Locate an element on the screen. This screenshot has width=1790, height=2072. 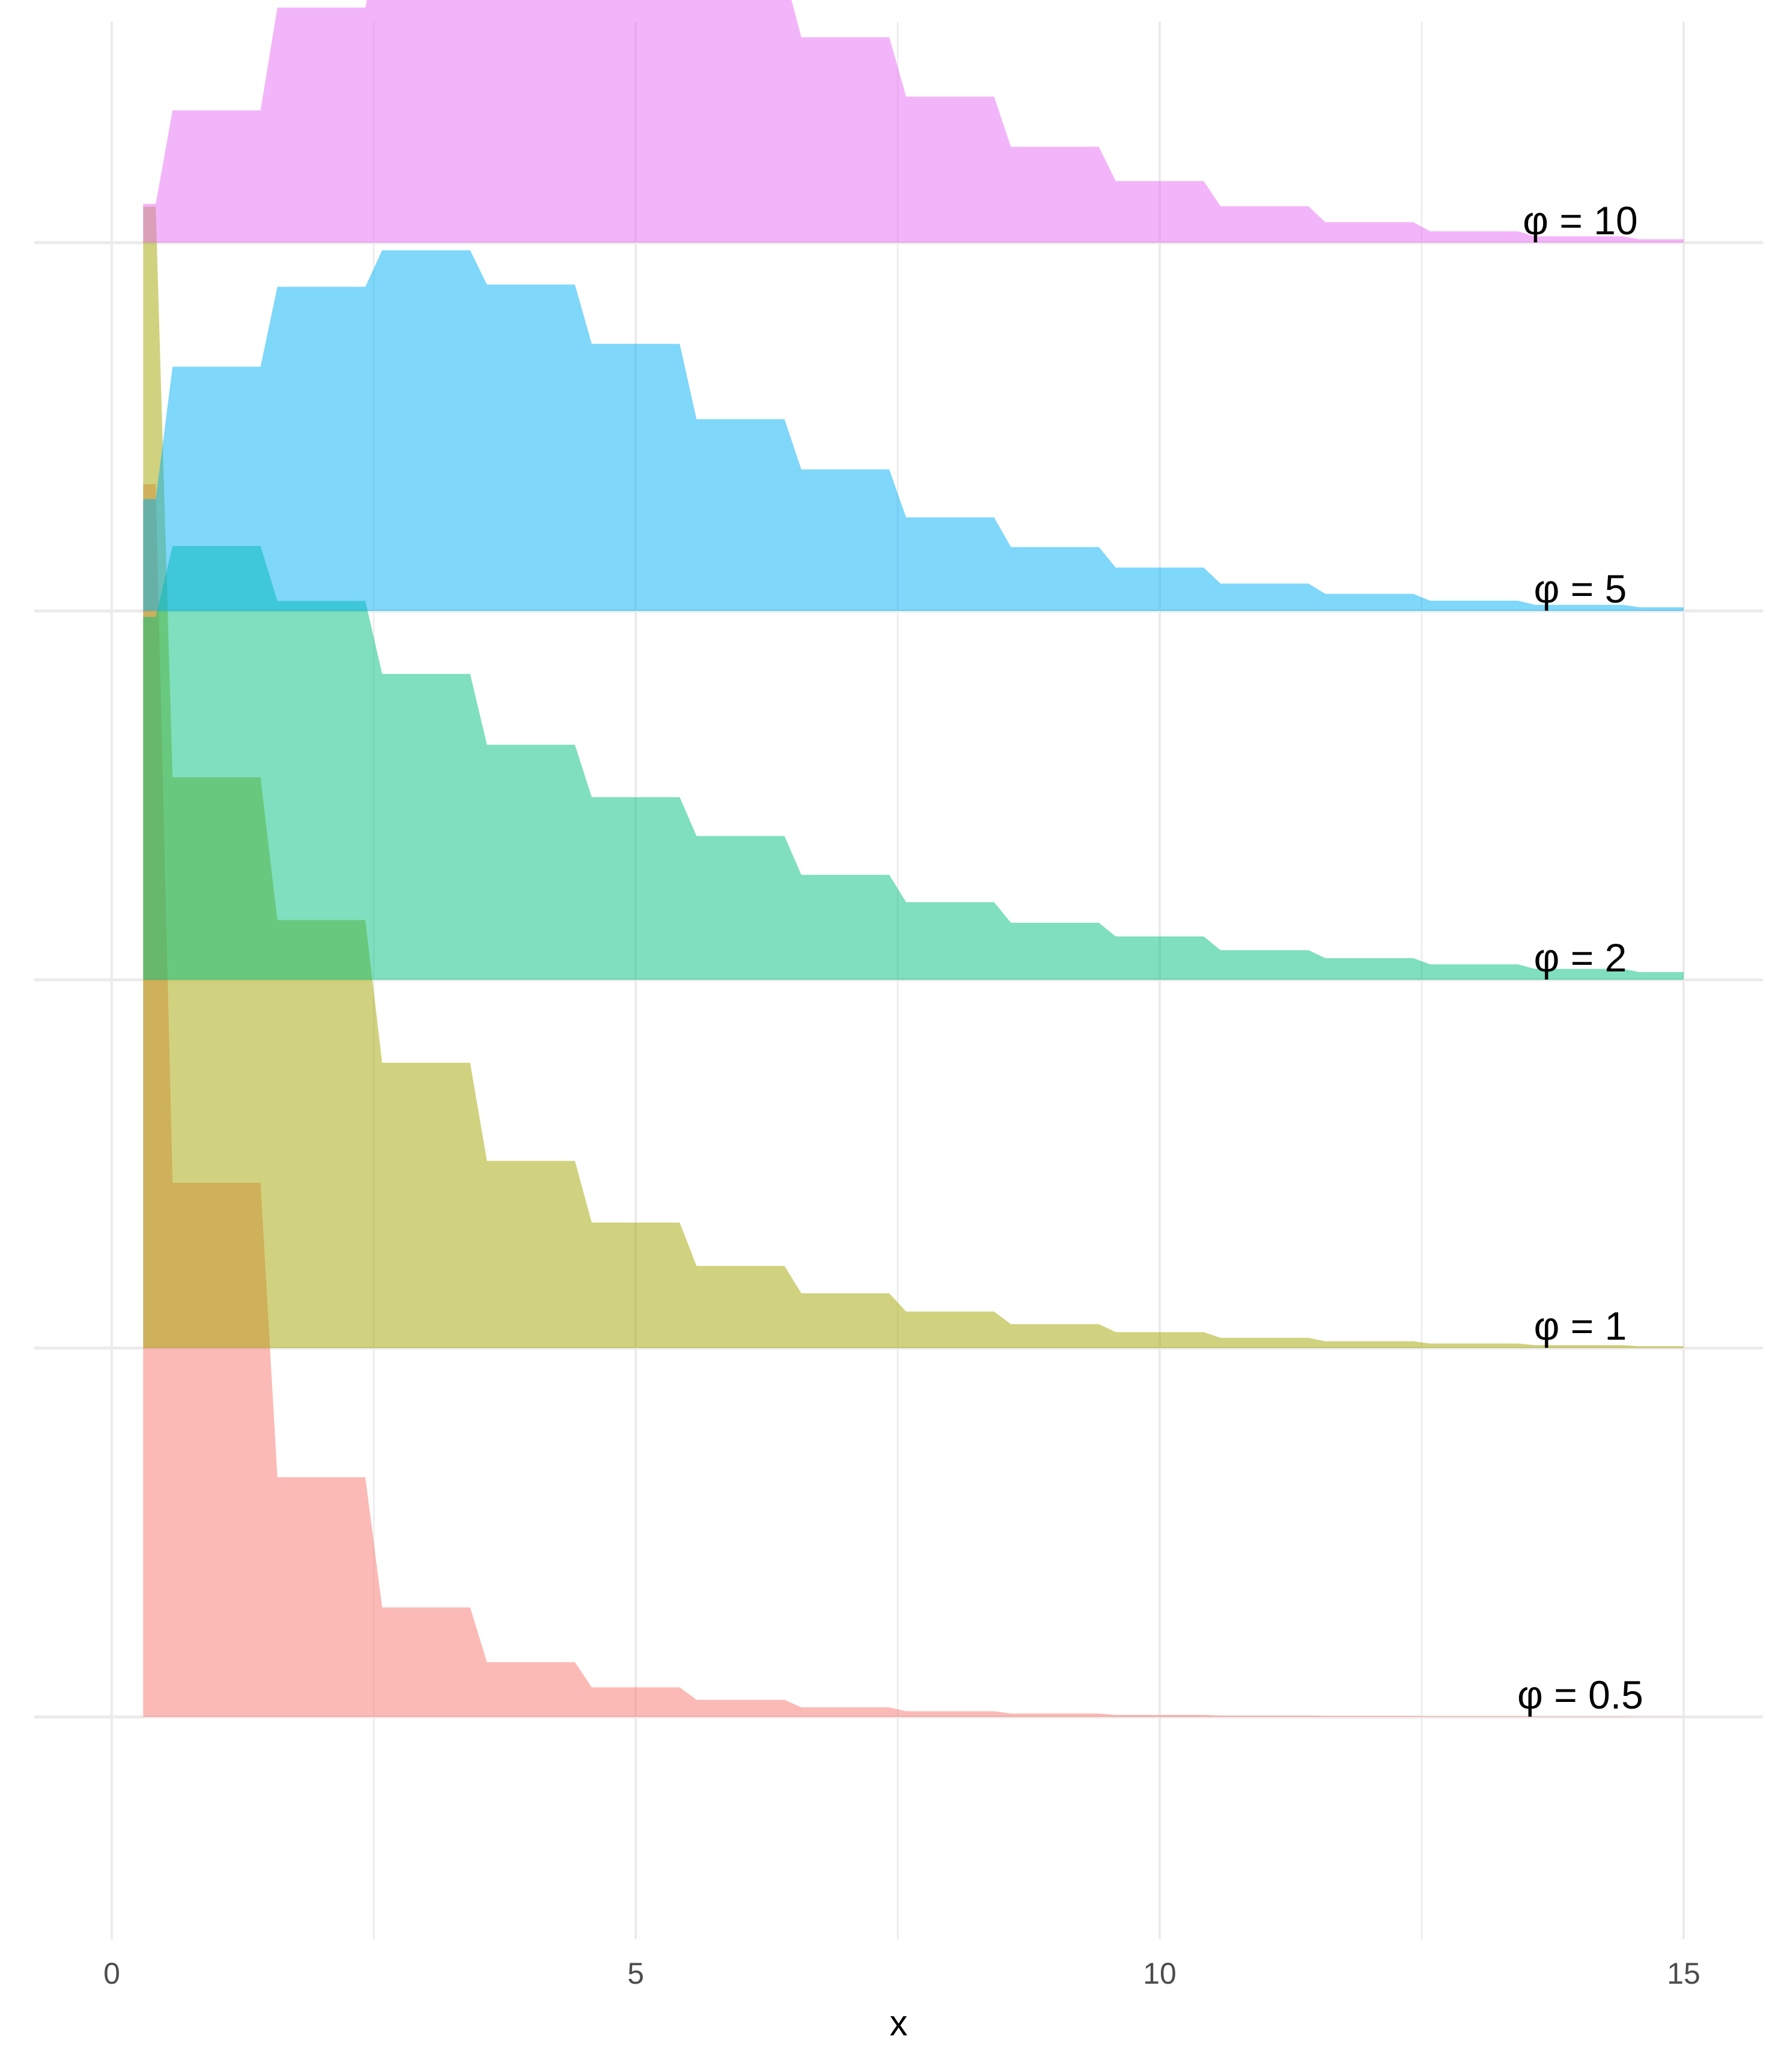
x-axis-title: x is located at coordinates (899, 2023).